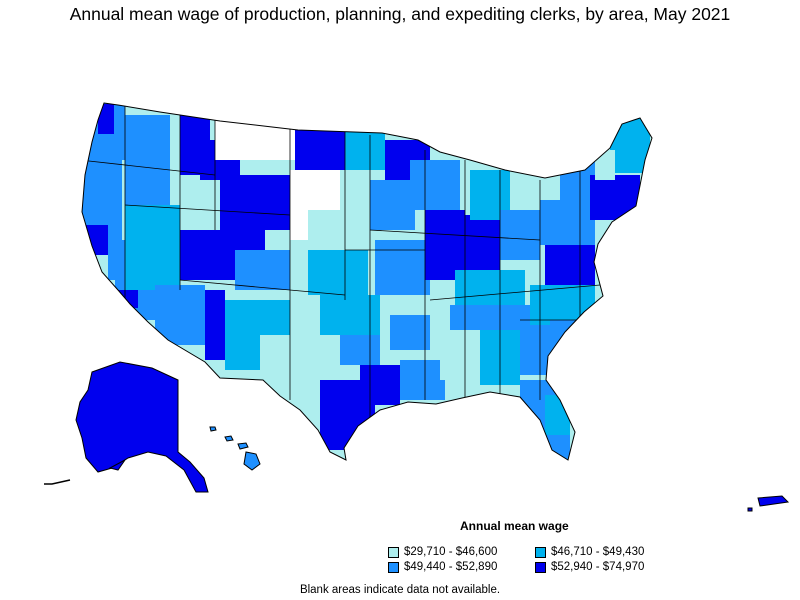 The width and height of the screenshot is (800, 600). Describe the element at coordinates (451, 552) in the screenshot. I see `legend-label-1: $29,710 - $46,600` at that location.